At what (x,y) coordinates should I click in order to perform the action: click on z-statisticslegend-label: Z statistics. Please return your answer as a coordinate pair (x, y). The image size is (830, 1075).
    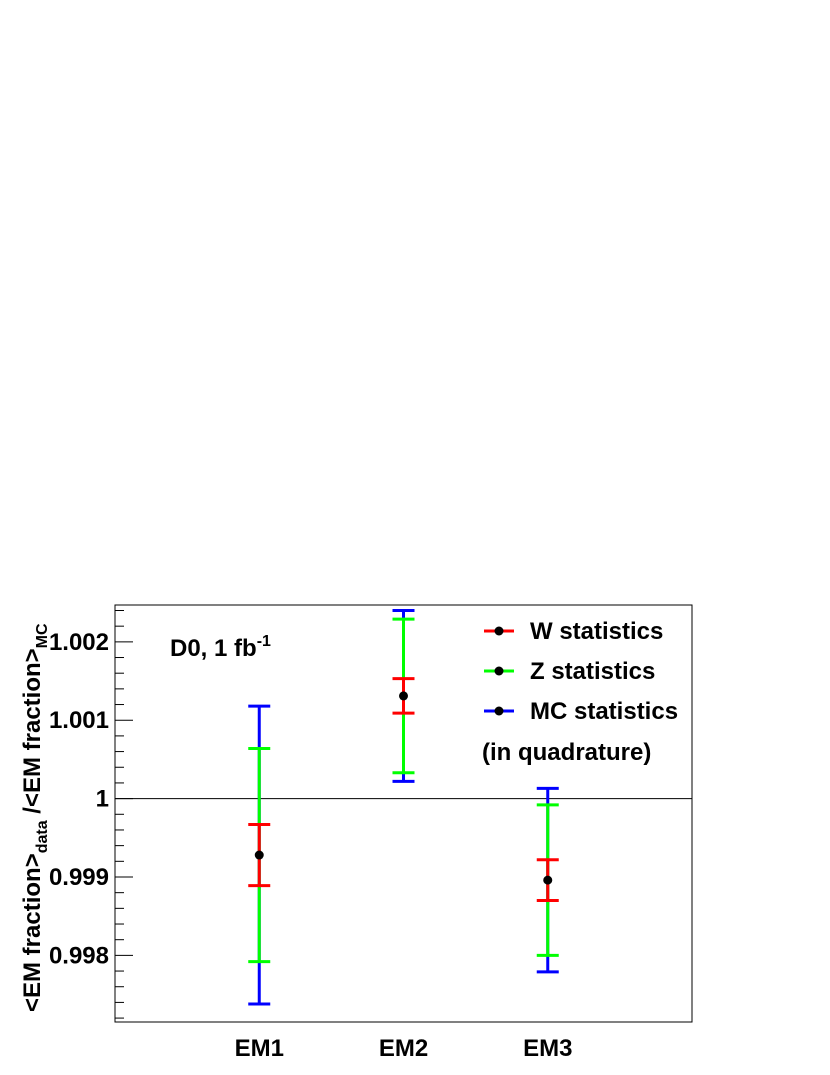
    Looking at the image, I should click on (592, 671).